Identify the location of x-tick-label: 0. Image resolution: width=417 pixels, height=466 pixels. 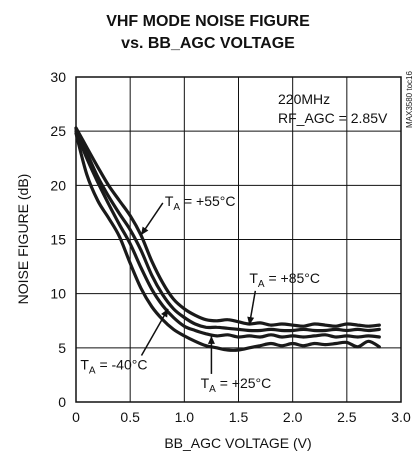
(76, 417).